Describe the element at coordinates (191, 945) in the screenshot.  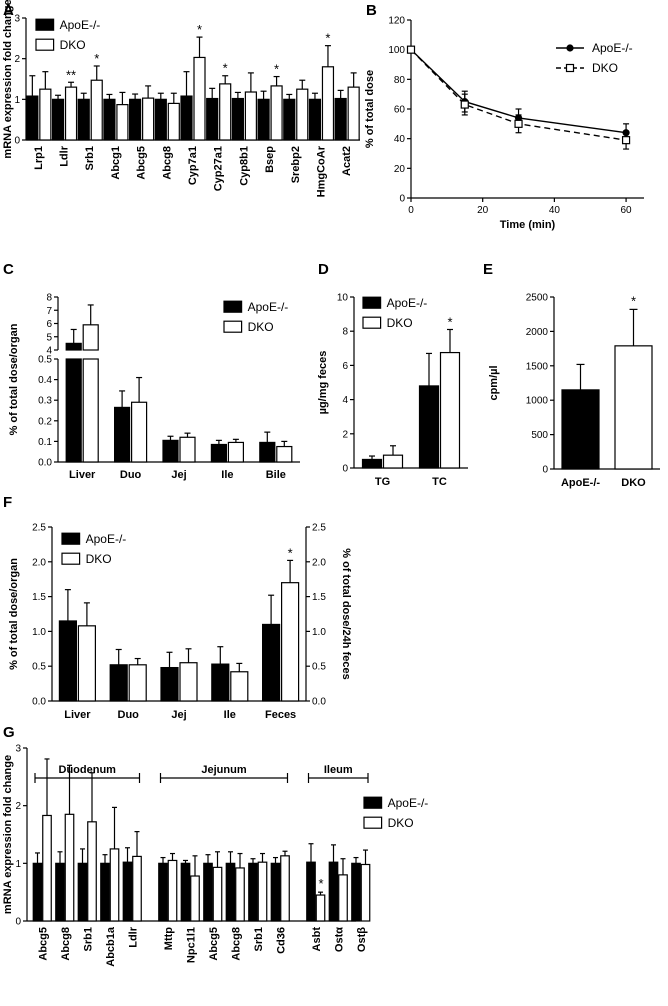
I see `x-tick-label: Npc1l1` at that location.